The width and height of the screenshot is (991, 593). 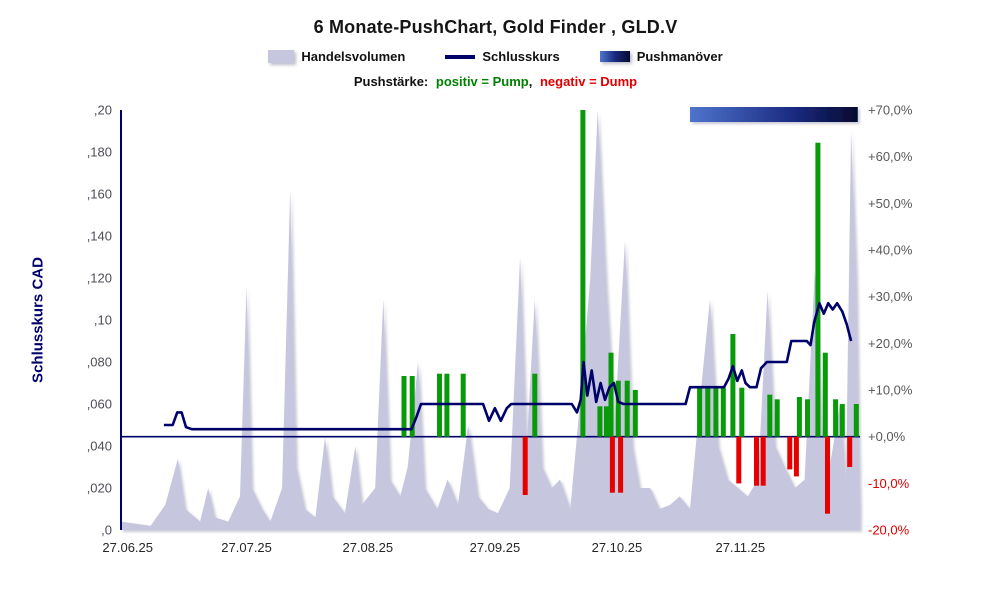 What do you see at coordinates (353, 56) in the screenshot?
I see `legend-label-handelsvolumen: Handelsvolumen` at bounding box center [353, 56].